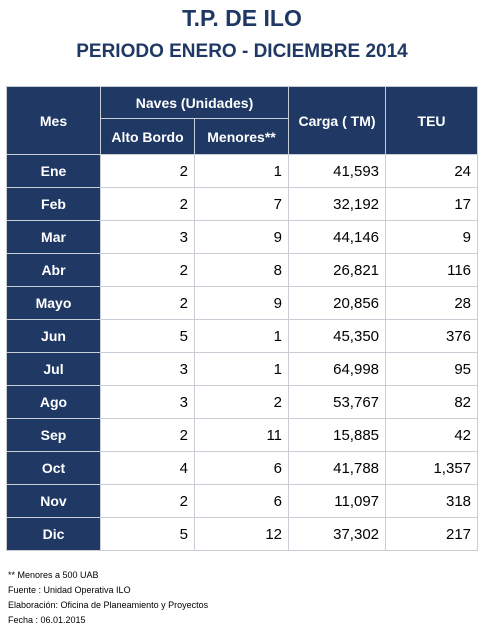 This screenshot has width=484, height=630. I want to click on cell-carga: 41,788, so click(337, 468).